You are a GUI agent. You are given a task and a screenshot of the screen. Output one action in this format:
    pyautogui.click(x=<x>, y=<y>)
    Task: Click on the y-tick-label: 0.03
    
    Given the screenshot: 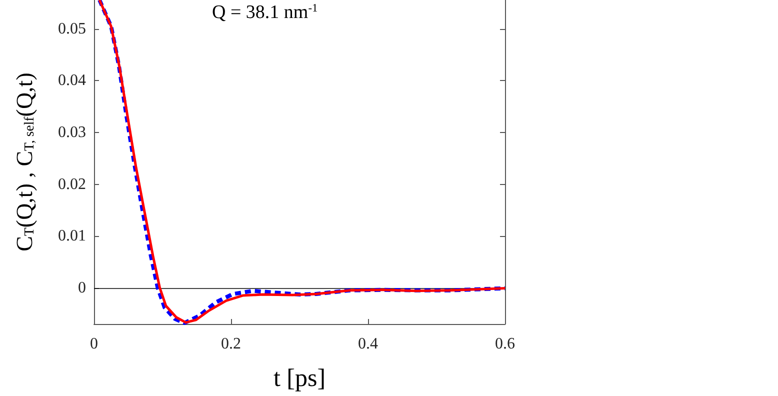 What is the action you would take?
    pyautogui.click(x=72, y=132)
    